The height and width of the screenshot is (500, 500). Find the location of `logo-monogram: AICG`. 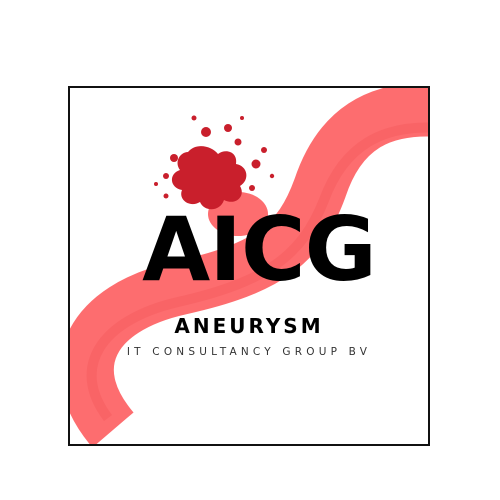

logo-monogram: AICG is located at coordinates (259, 249).